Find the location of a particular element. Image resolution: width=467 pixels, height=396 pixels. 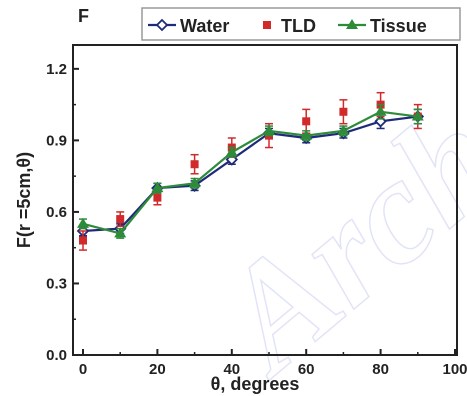

legend: Water TLD Tissue is located at coordinates (301, 24).